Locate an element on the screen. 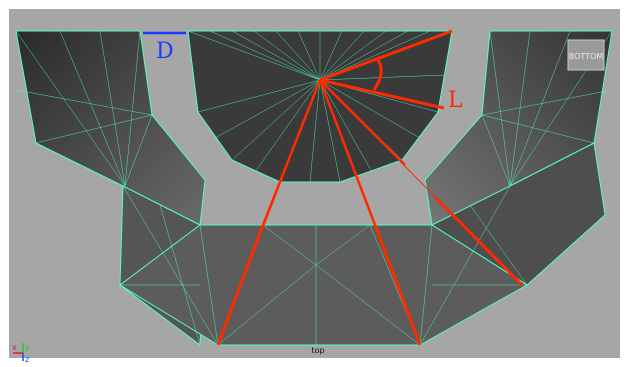 This screenshot has width=629, height=367. view-cube: BOTTOM is located at coordinates (586, 55).